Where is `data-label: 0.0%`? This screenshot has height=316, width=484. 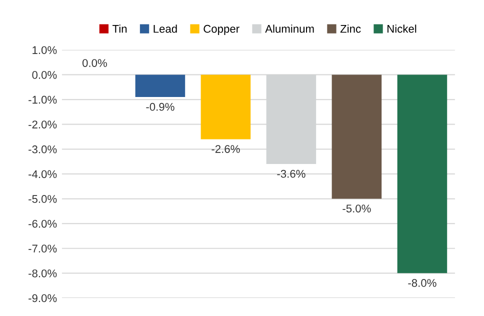 data-label: 0.0% is located at coordinates (94, 63).